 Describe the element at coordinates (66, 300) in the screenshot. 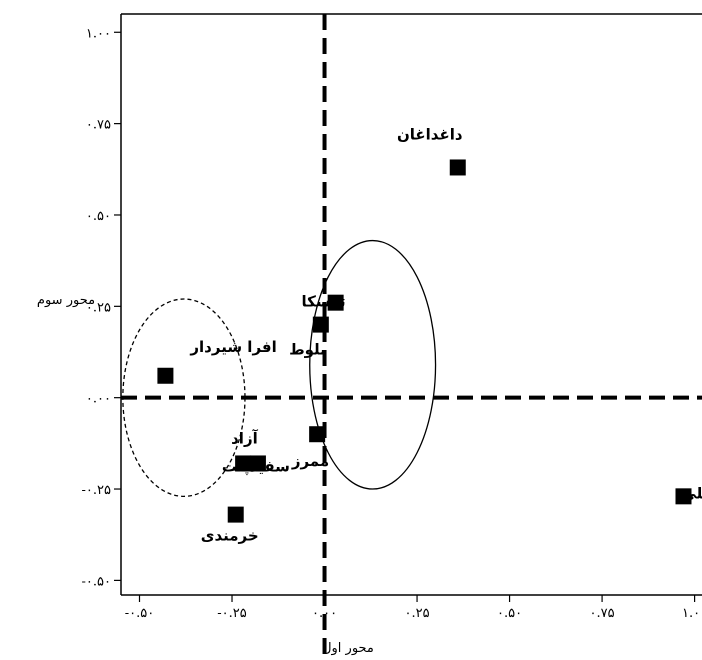

I see `y-axis-title: محور سوم` at that location.